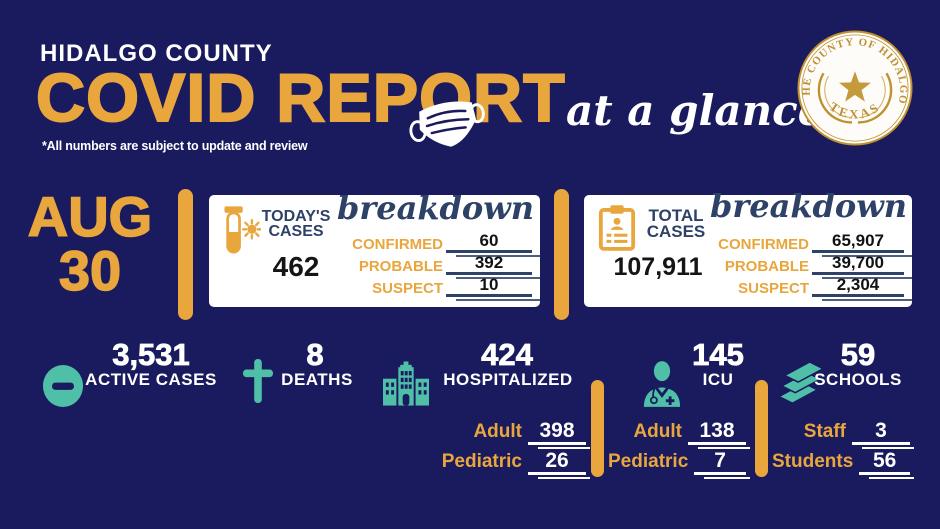  I want to click on schools-breakdown: Staff 3 Students 56, so click(843, 450).